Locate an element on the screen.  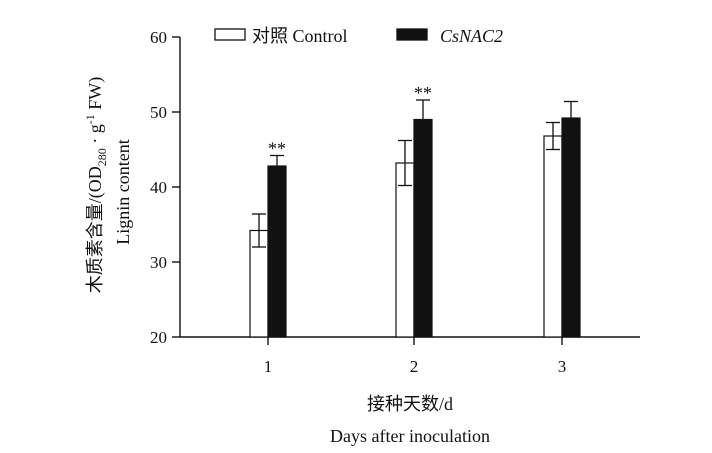
legend-label-csnac2: CsNAC2 is located at coordinates (471, 36).